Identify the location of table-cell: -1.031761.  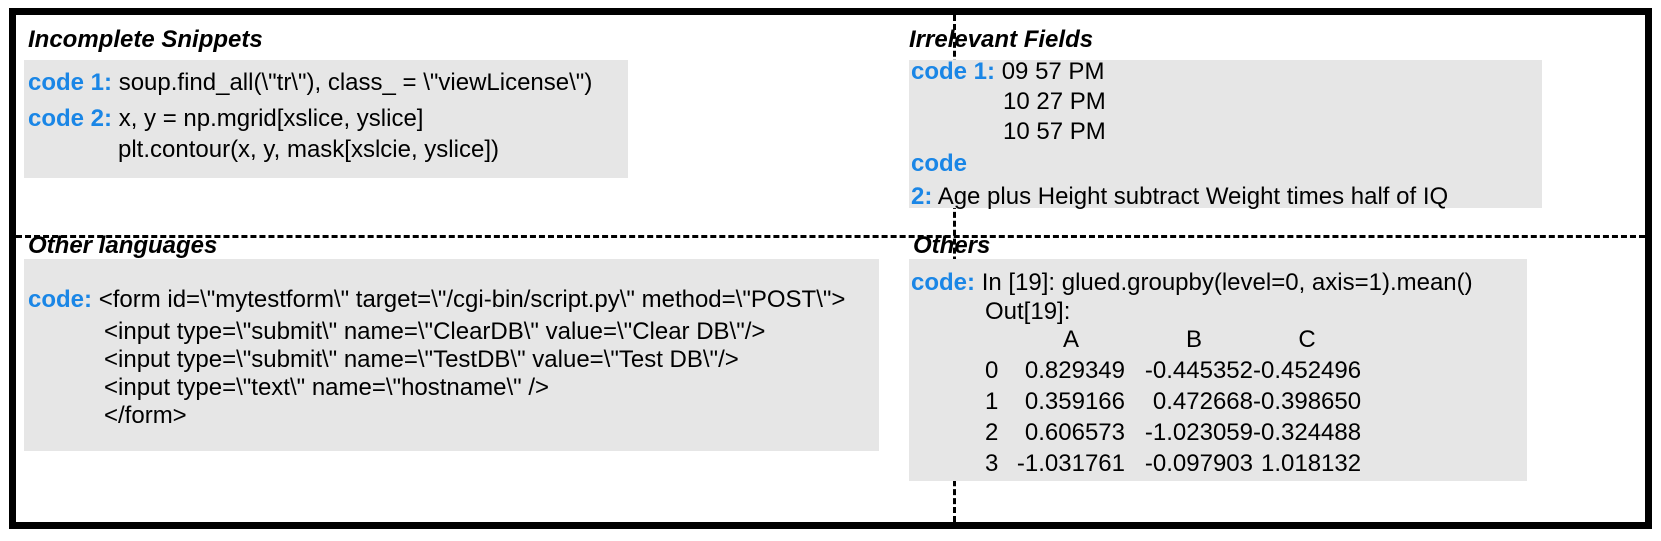
(1070, 463).